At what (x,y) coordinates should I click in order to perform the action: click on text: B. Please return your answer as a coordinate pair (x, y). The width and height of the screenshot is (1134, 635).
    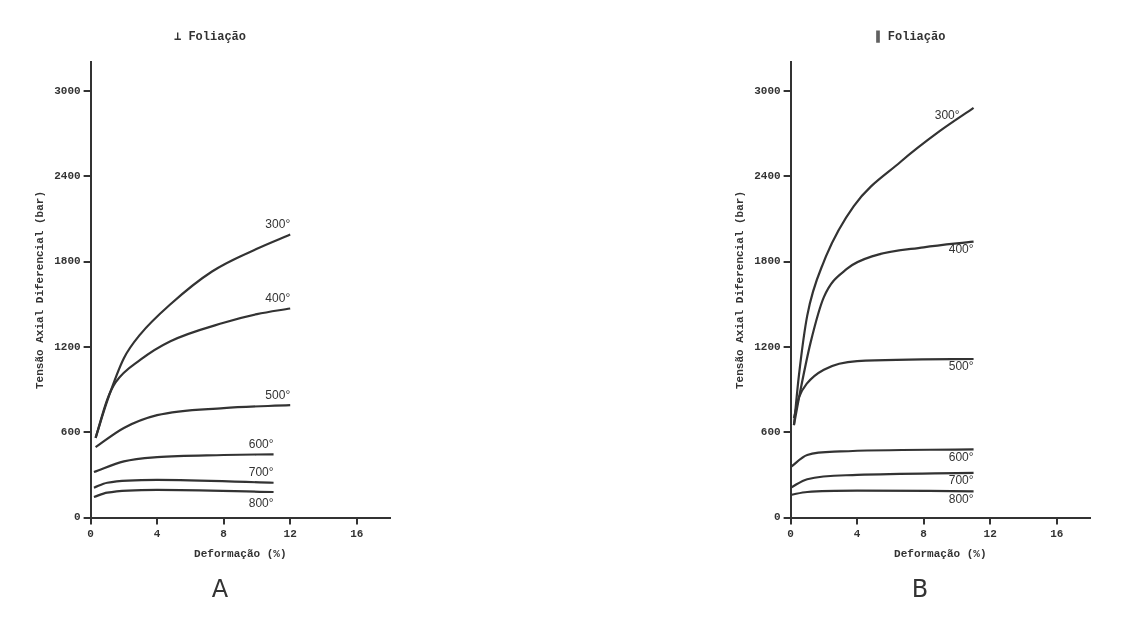
    Looking at the image, I should click on (920, 589).